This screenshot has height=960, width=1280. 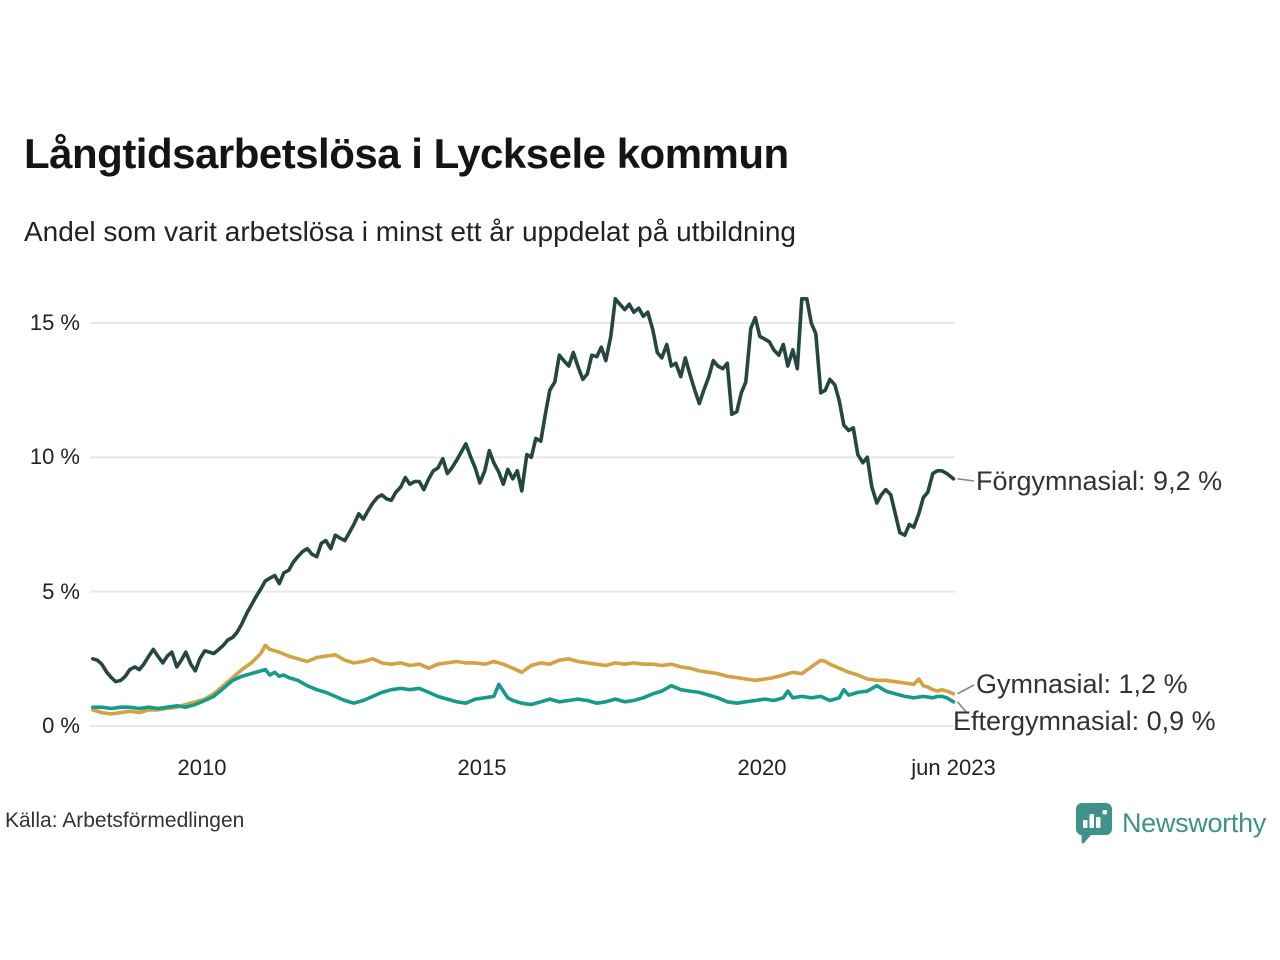 What do you see at coordinates (125, 820) in the screenshot?
I see `source-attribution: Källa: Arbetsförmedlingen` at bounding box center [125, 820].